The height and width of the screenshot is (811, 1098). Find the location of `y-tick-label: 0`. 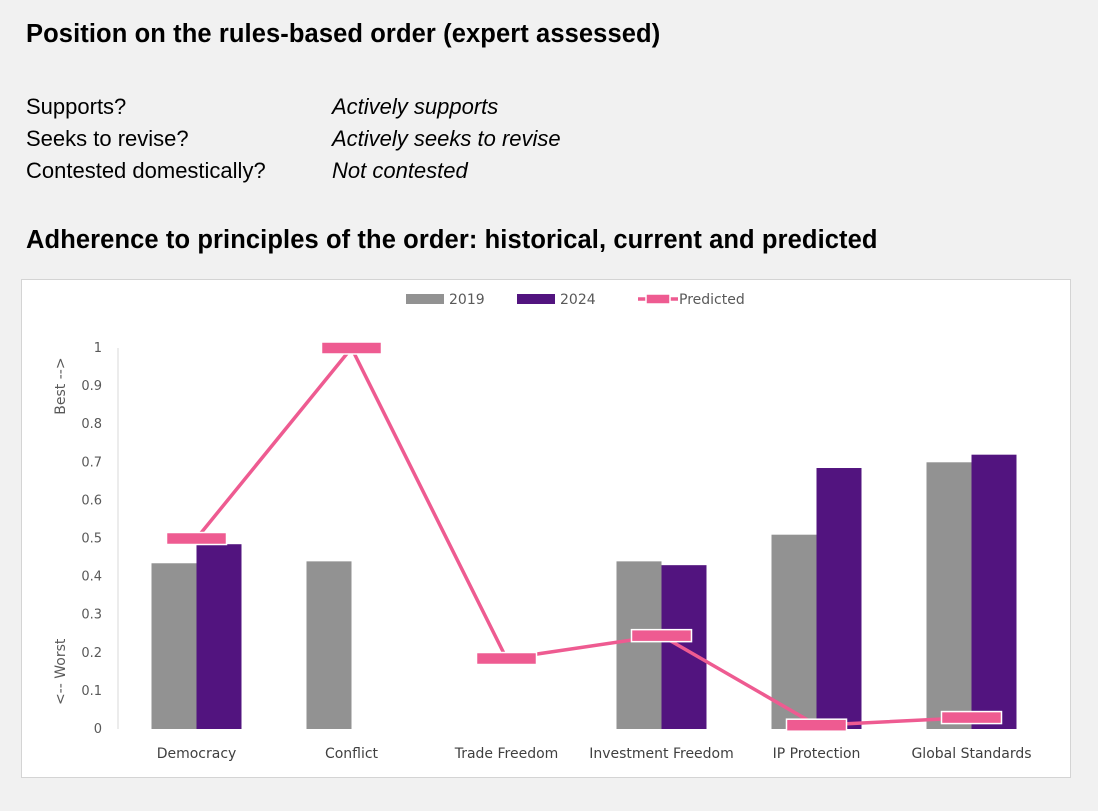

y-tick-label: 0 is located at coordinates (98, 729).